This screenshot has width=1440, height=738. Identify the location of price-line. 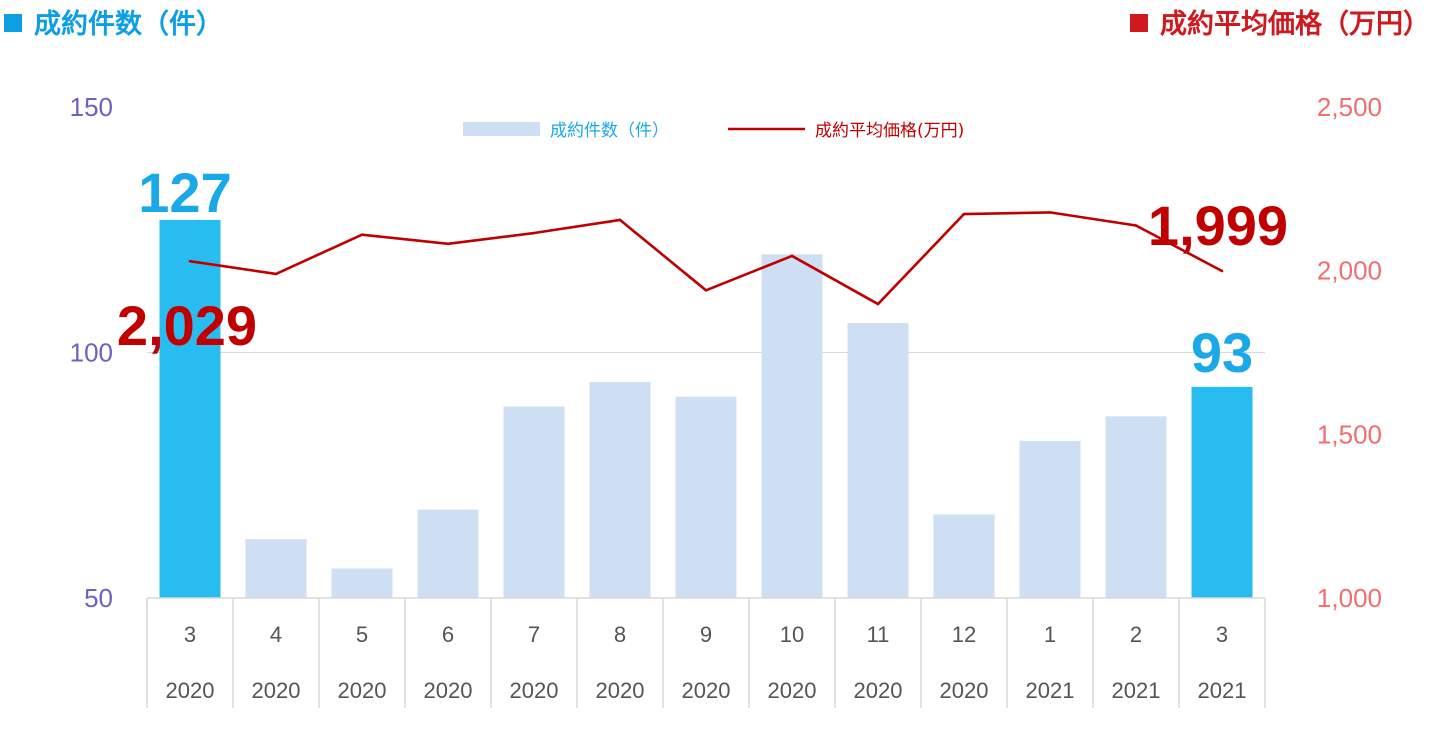
(706, 258).